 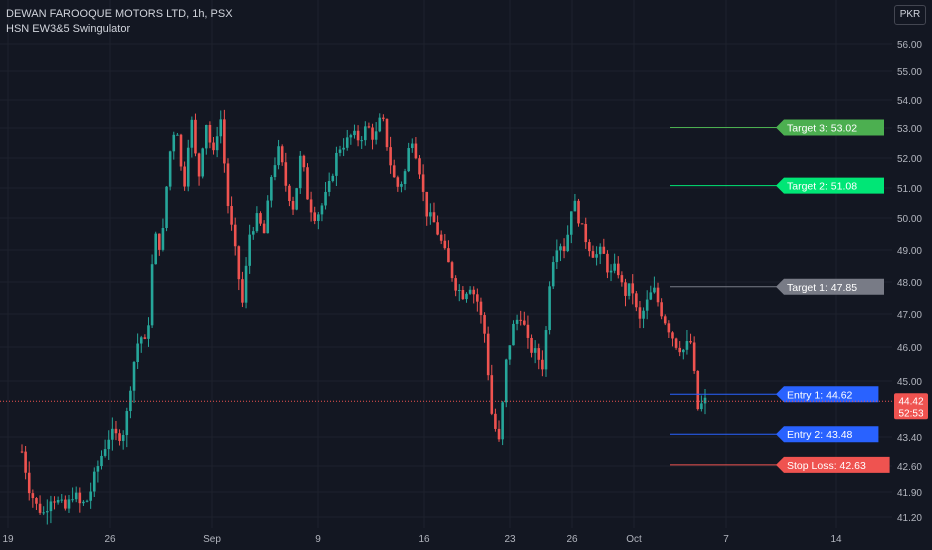 What do you see at coordinates (909, 159) in the screenshot?
I see `y-tick-label: 52.00` at bounding box center [909, 159].